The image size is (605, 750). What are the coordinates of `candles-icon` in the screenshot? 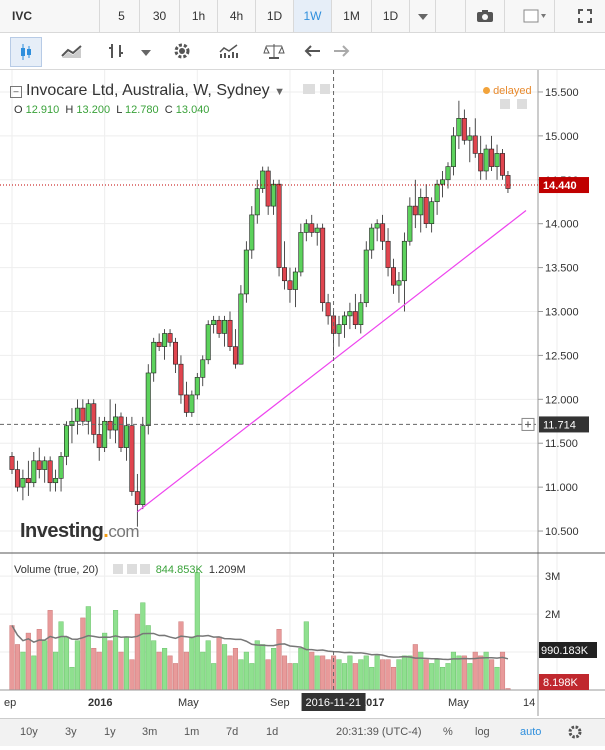 It's located at (26, 52).